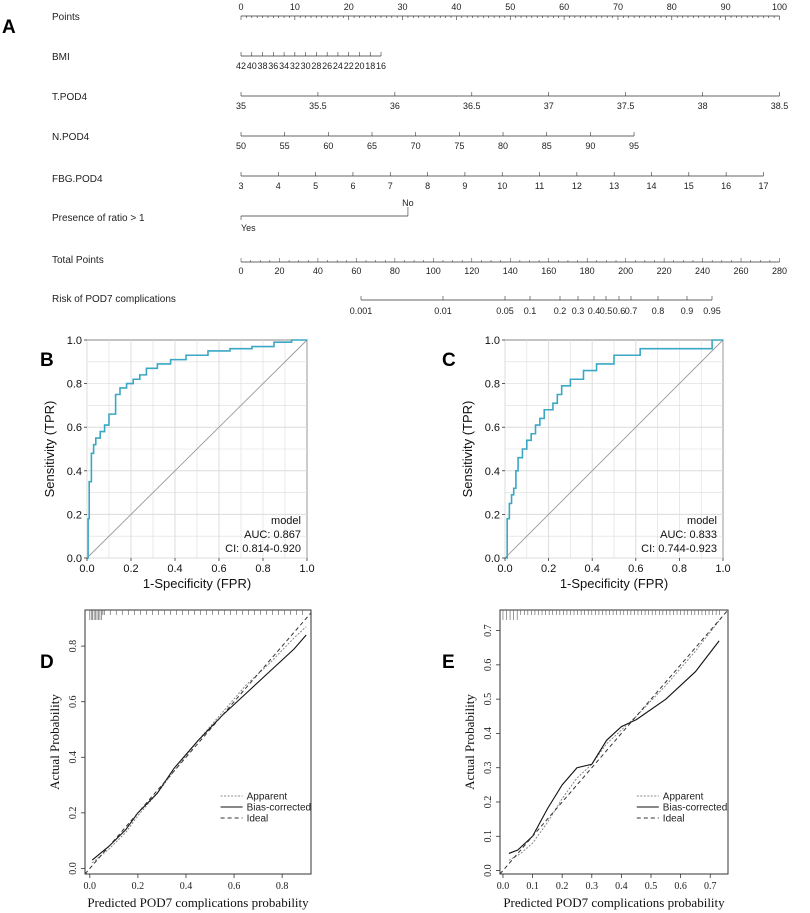 The height and width of the screenshot is (913, 810). What do you see at coordinates (252, 66) in the screenshot?
I see `nomogram-tick-label: 40` at bounding box center [252, 66].